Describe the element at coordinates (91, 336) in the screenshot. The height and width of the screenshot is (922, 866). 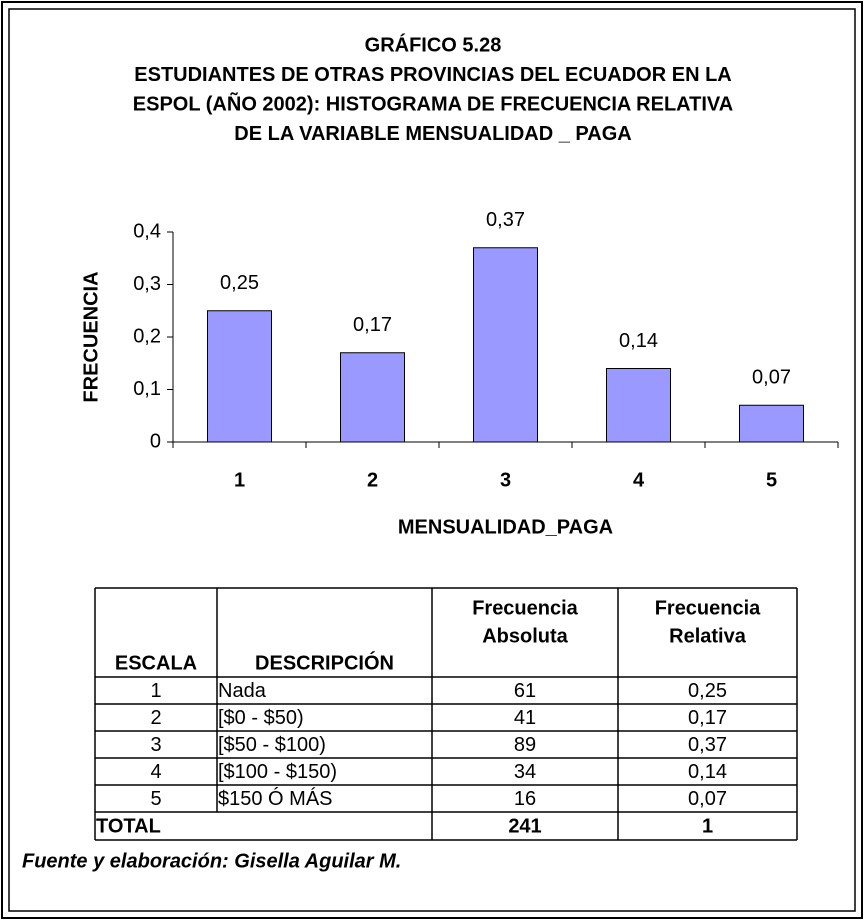
I see `y-axis-title: FRECUENCIA` at that location.